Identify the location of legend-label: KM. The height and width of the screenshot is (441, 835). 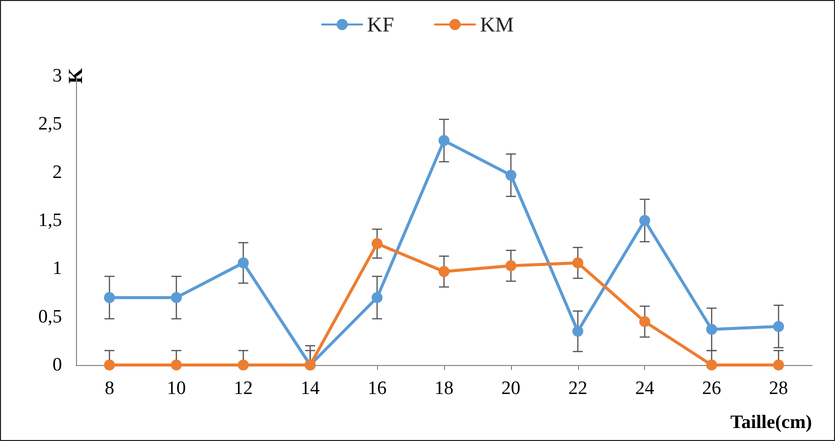
(497, 24).